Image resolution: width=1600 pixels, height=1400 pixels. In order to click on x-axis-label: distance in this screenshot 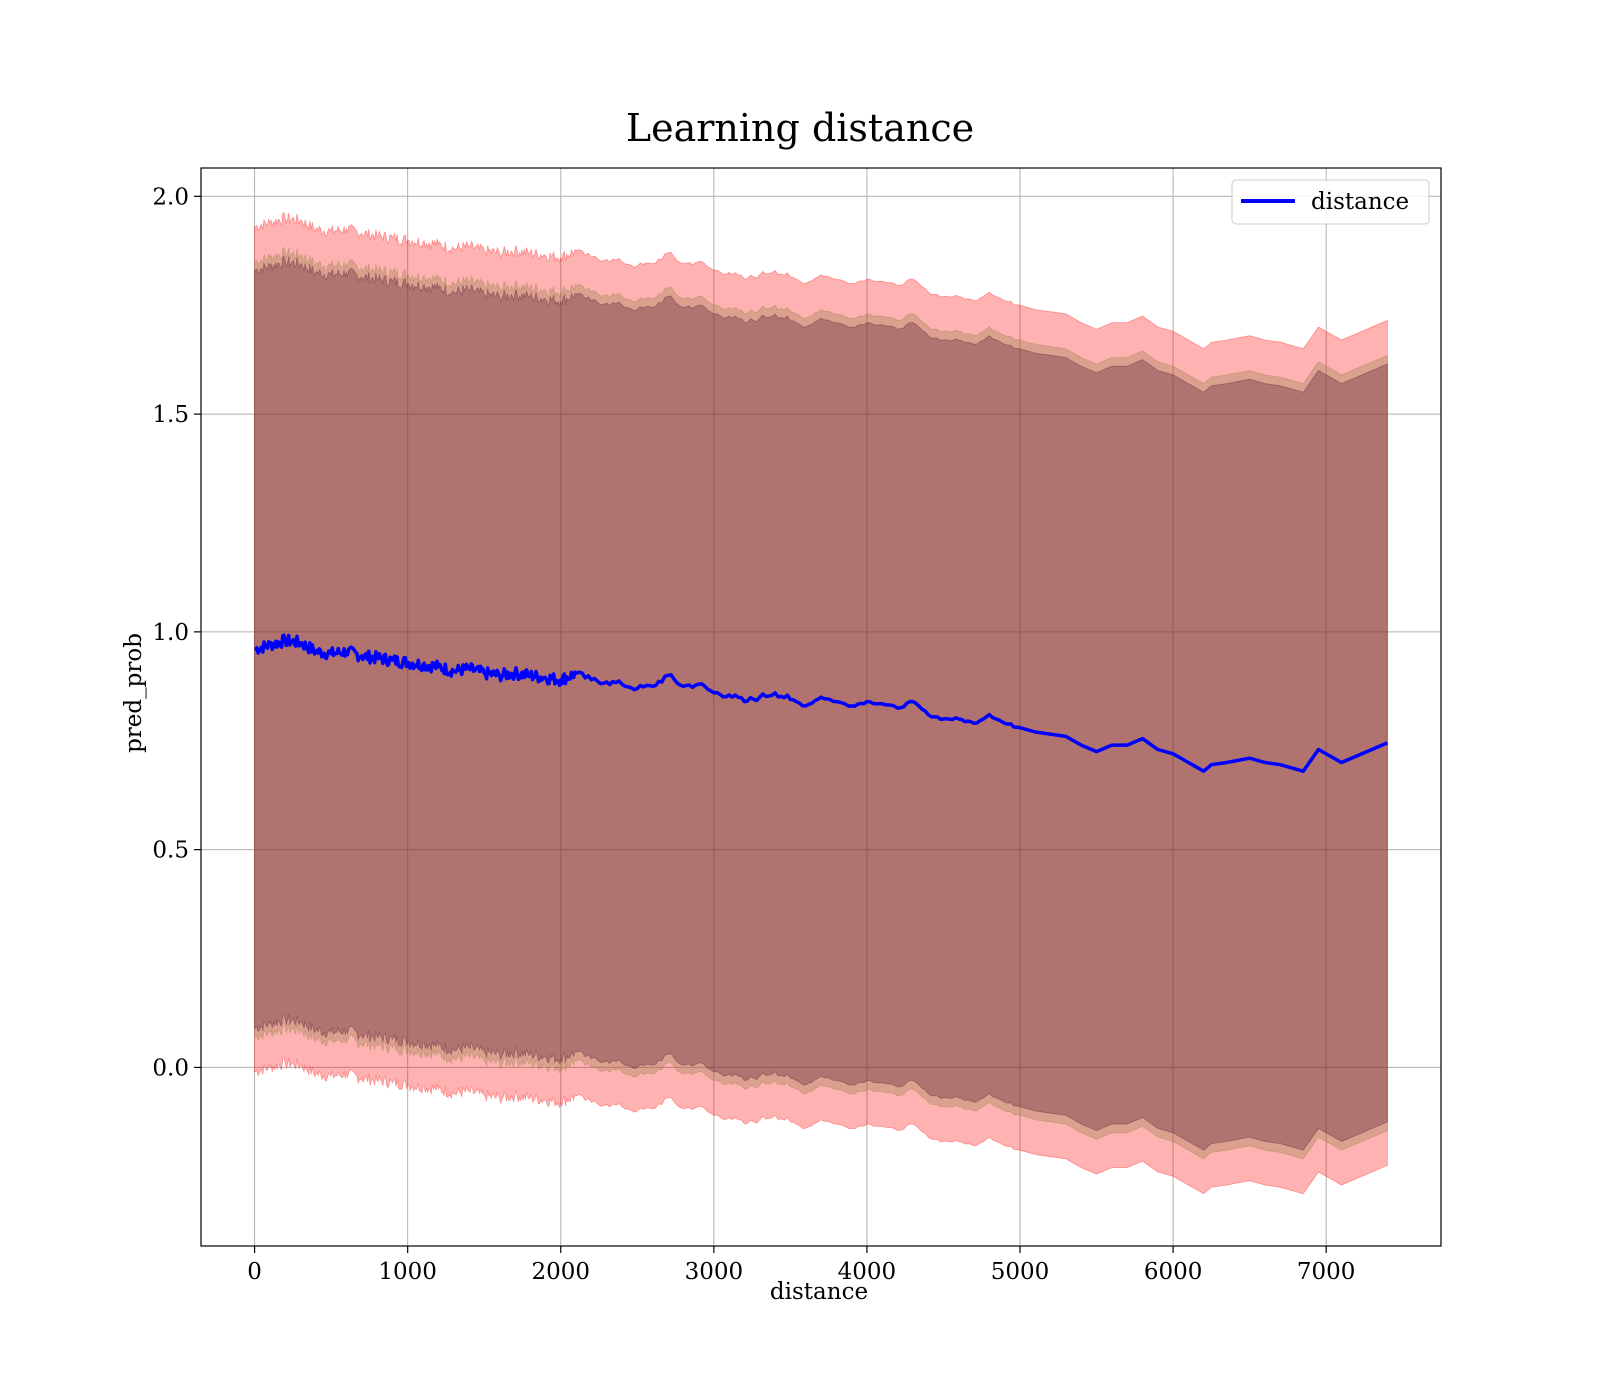, I will do `click(819, 1292)`.